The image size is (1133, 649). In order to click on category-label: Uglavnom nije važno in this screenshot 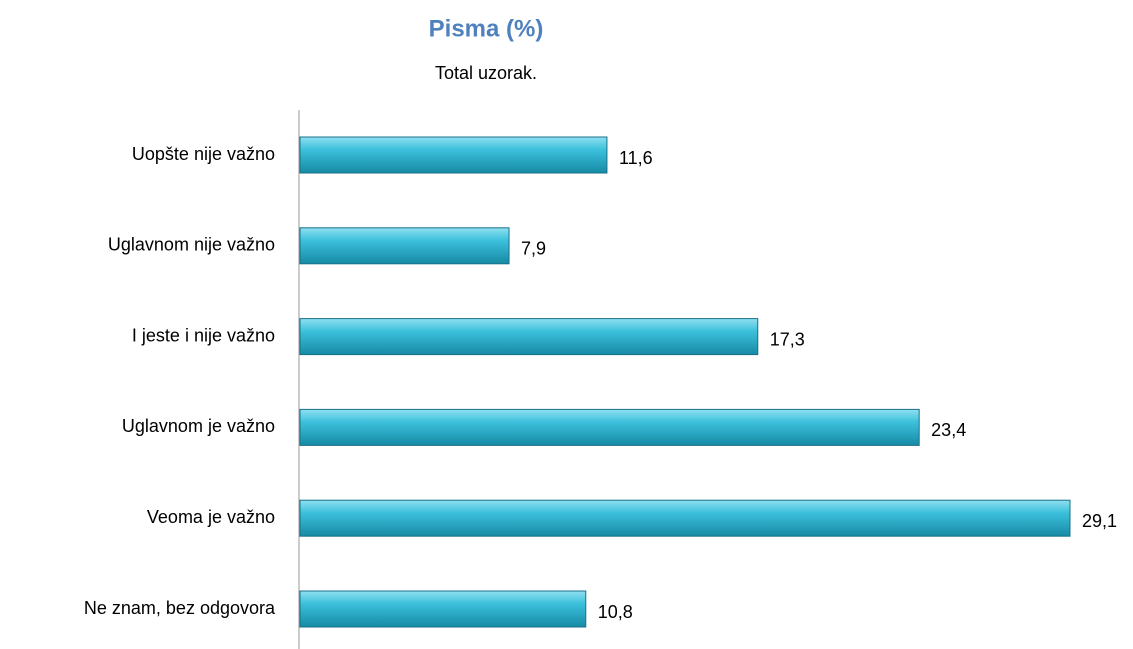, I will do `click(191, 245)`.